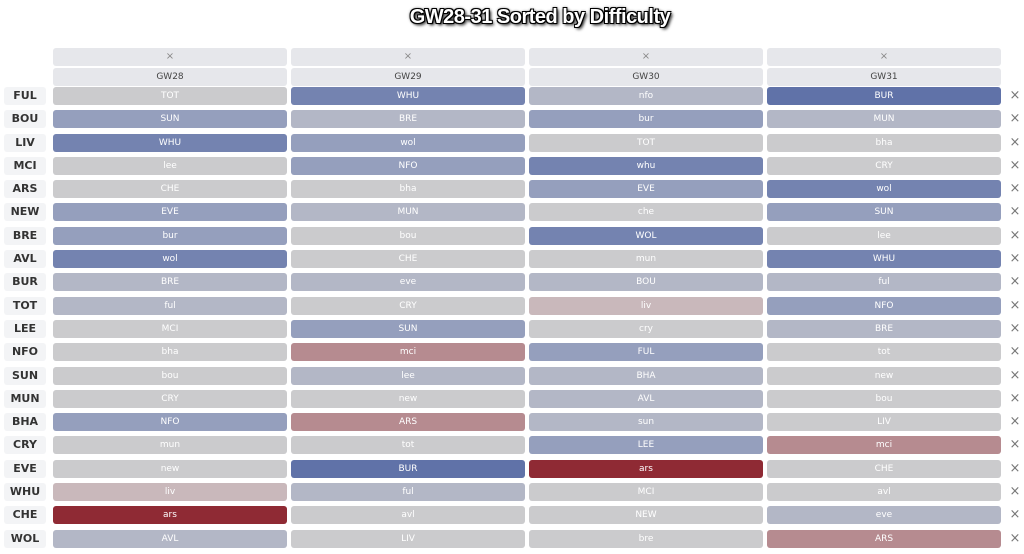 This screenshot has width=1024, height=554. Describe the element at coordinates (646, 212) in the screenshot. I see `fixture-cell: che` at that location.